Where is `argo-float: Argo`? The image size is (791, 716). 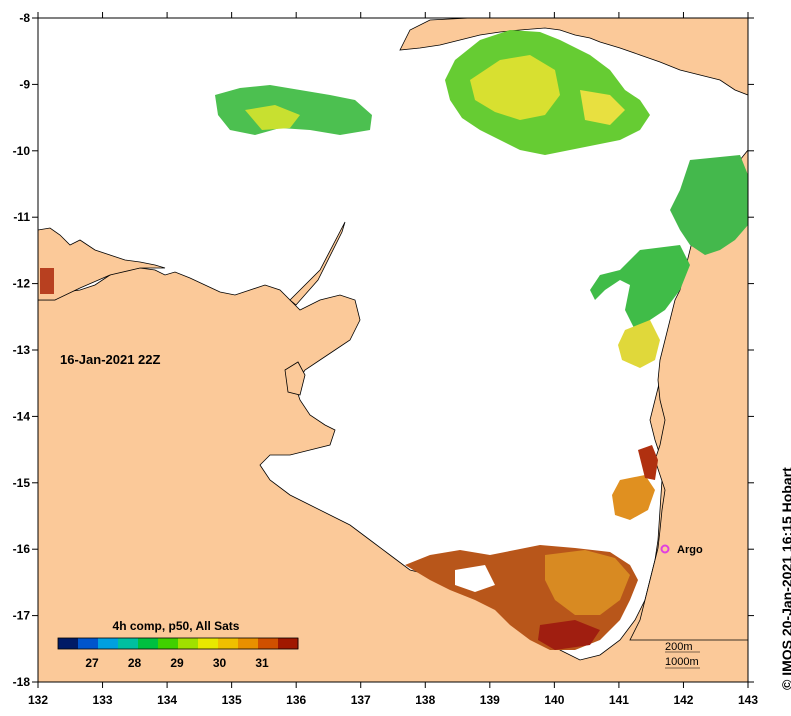 argo-float: Argo is located at coordinates (681, 550).